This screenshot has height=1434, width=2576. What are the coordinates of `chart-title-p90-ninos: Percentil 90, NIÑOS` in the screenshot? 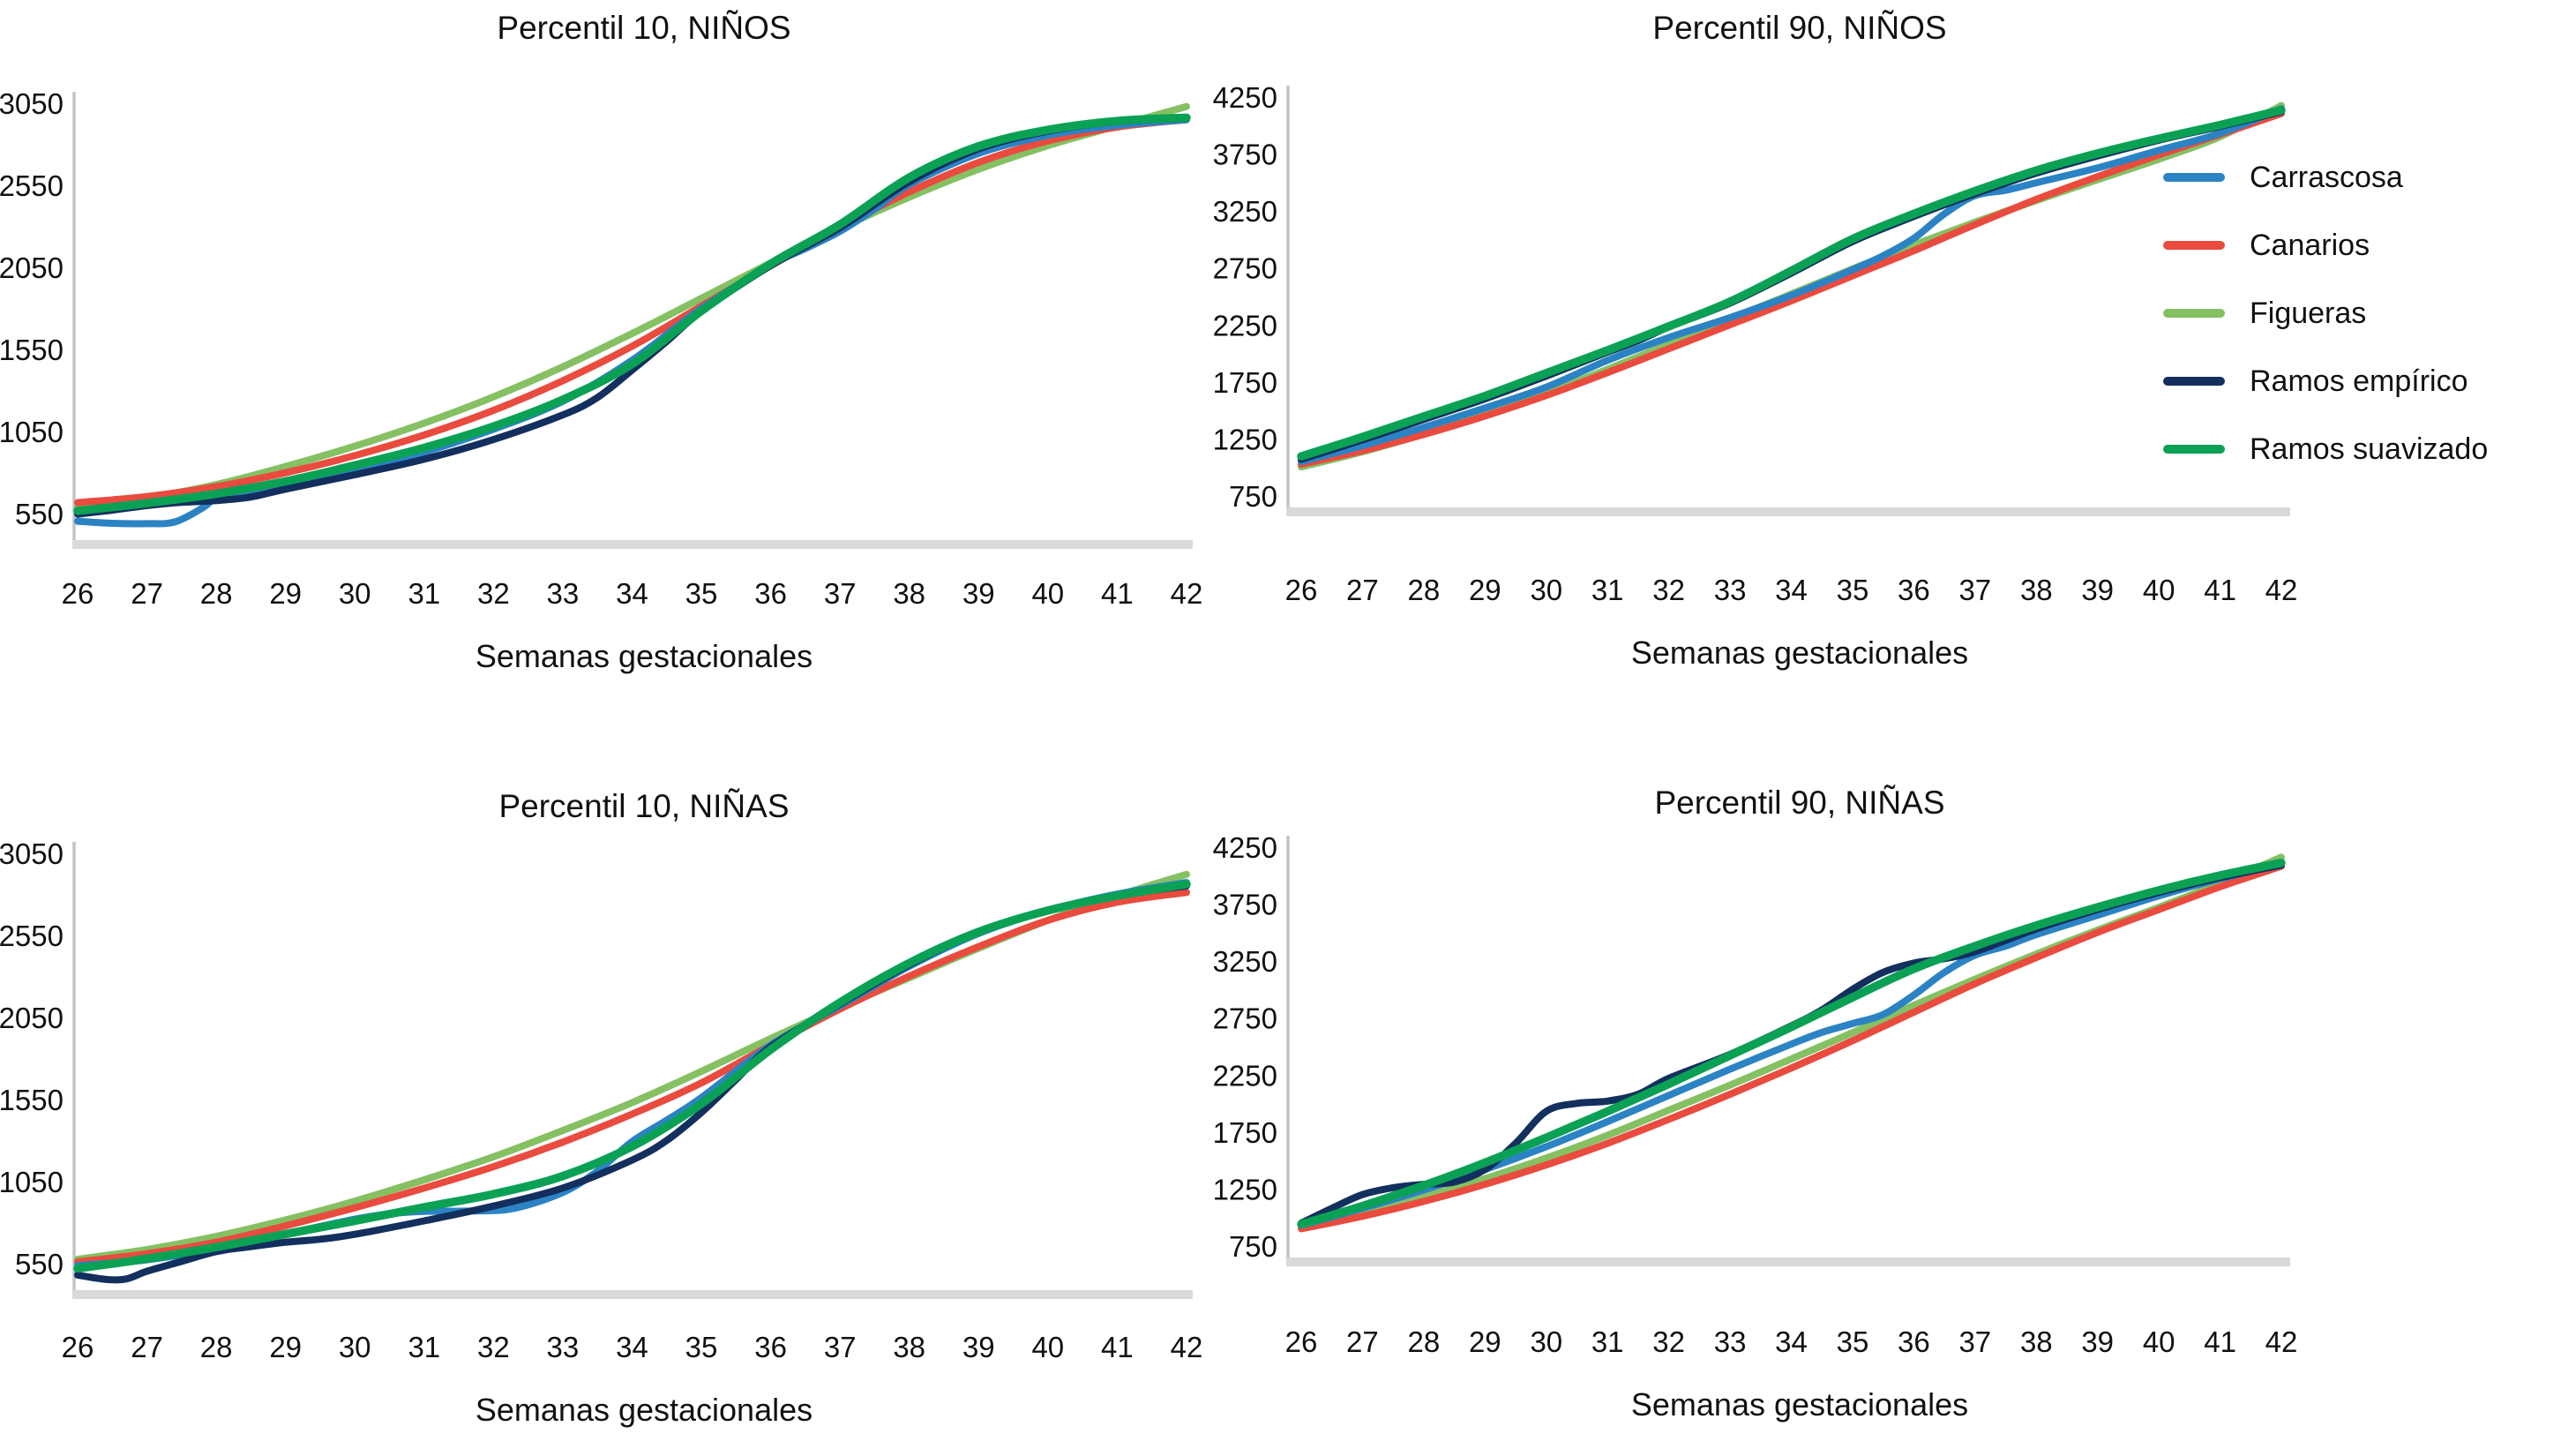 It's located at (1799, 28).